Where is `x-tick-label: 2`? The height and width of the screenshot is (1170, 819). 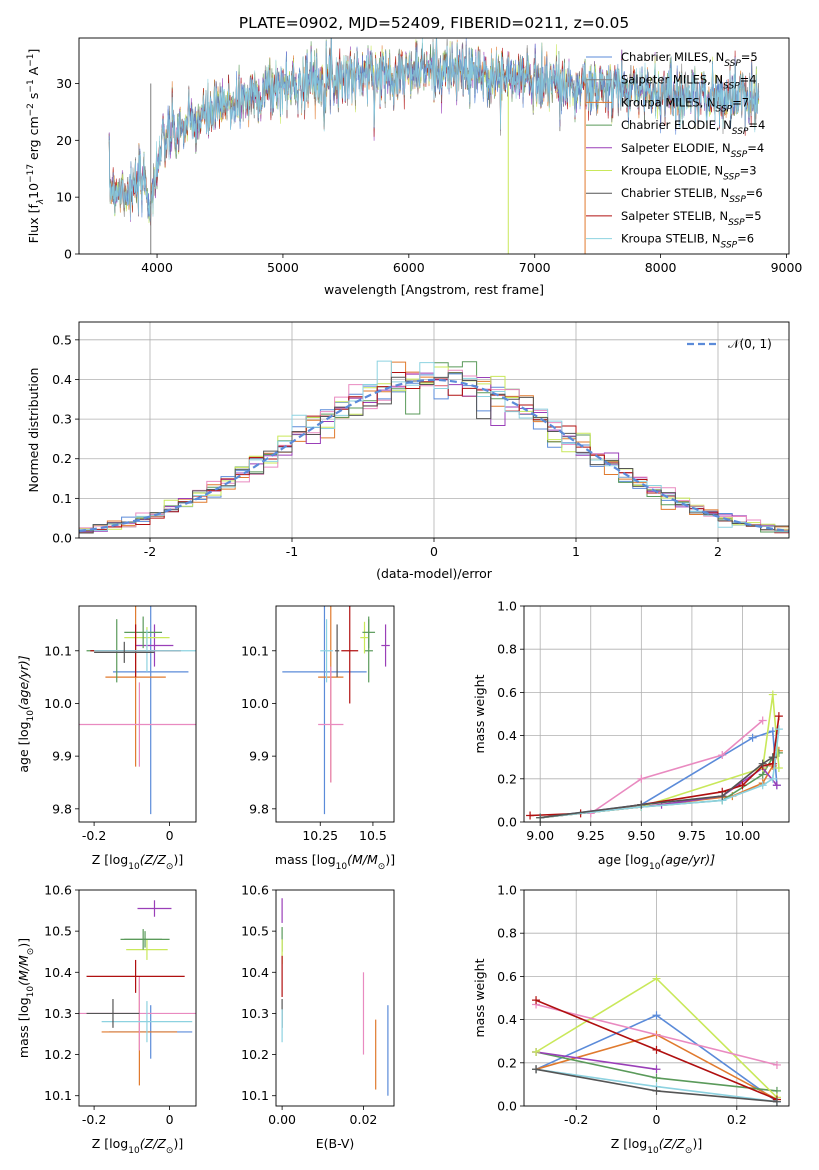
x-tick-label: 2 is located at coordinates (718, 551).